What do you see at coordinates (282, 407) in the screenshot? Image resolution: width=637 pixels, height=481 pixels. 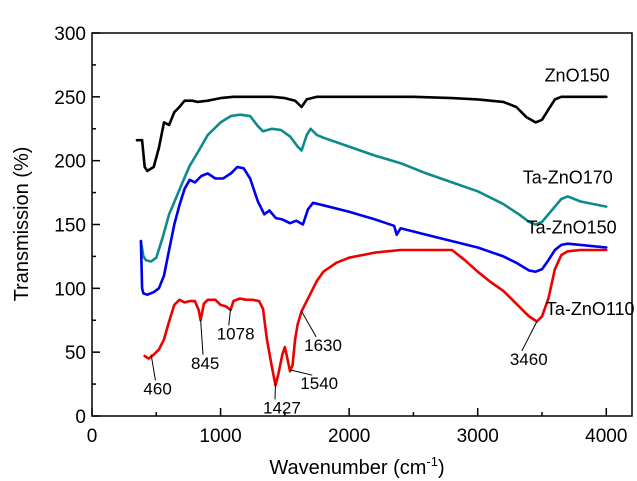 I see `peak-label: 1427` at bounding box center [282, 407].